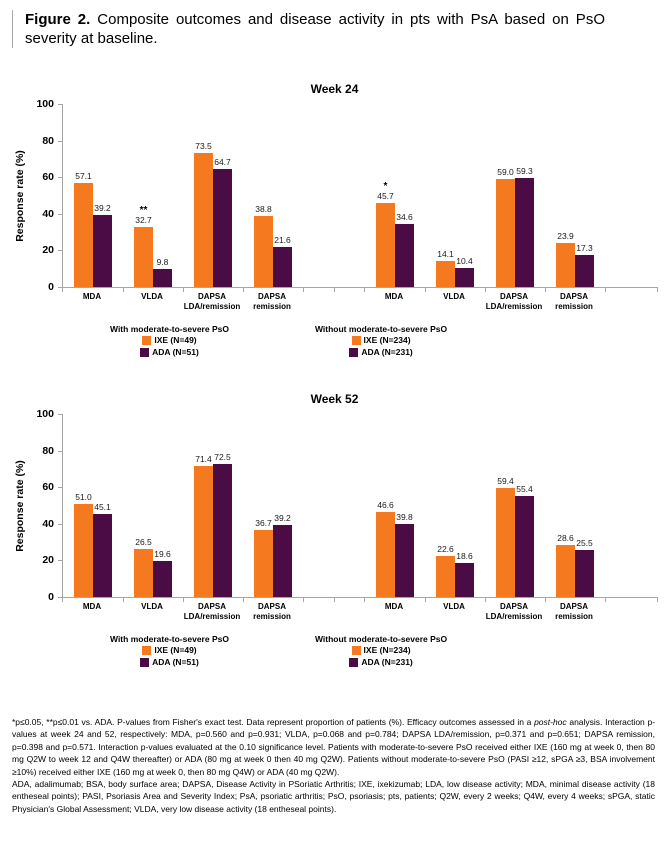 Image resolution: width=665 pixels, height=861 pixels. Describe the element at coordinates (222, 457) in the screenshot. I see `bar-value-label: 72.5` at that location.